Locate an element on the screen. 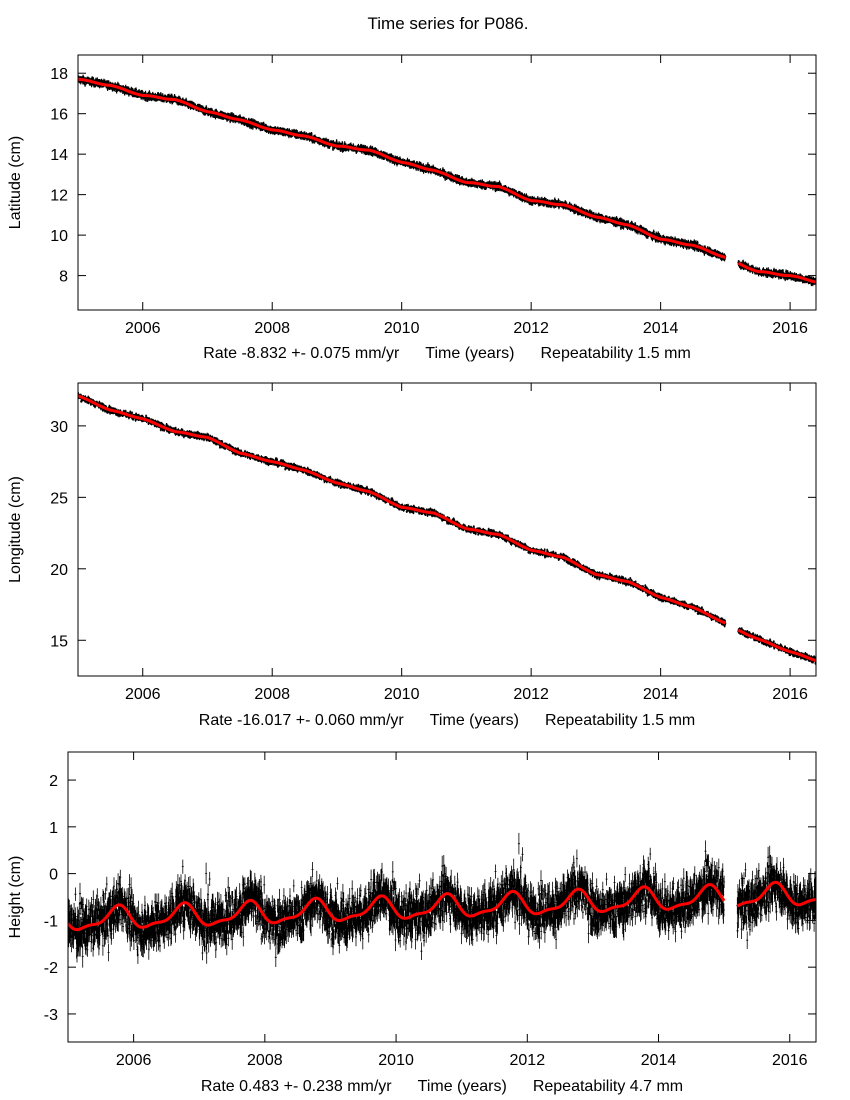  figure-title: Time series for P086. is located at coordinates (448, 23).